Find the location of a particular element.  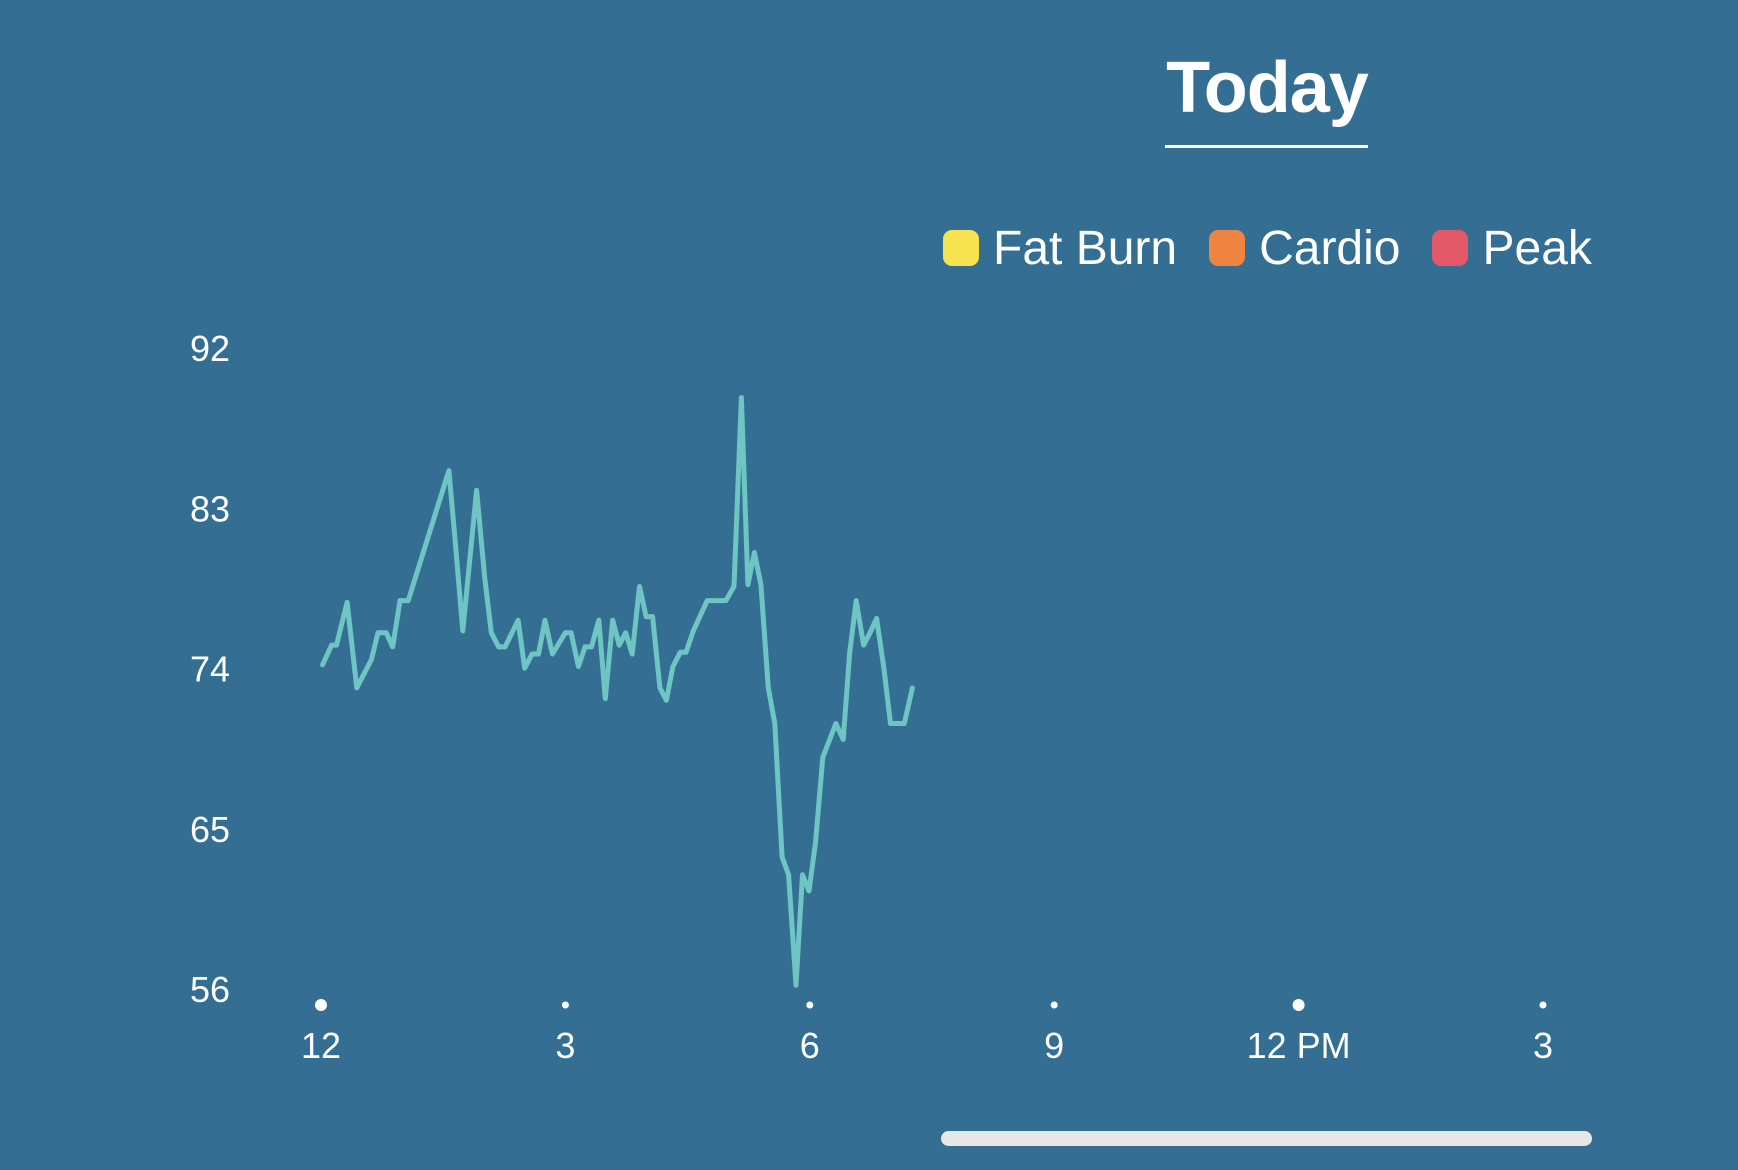

x-tick-label: 9 is located at coordinates (1054, 1045).